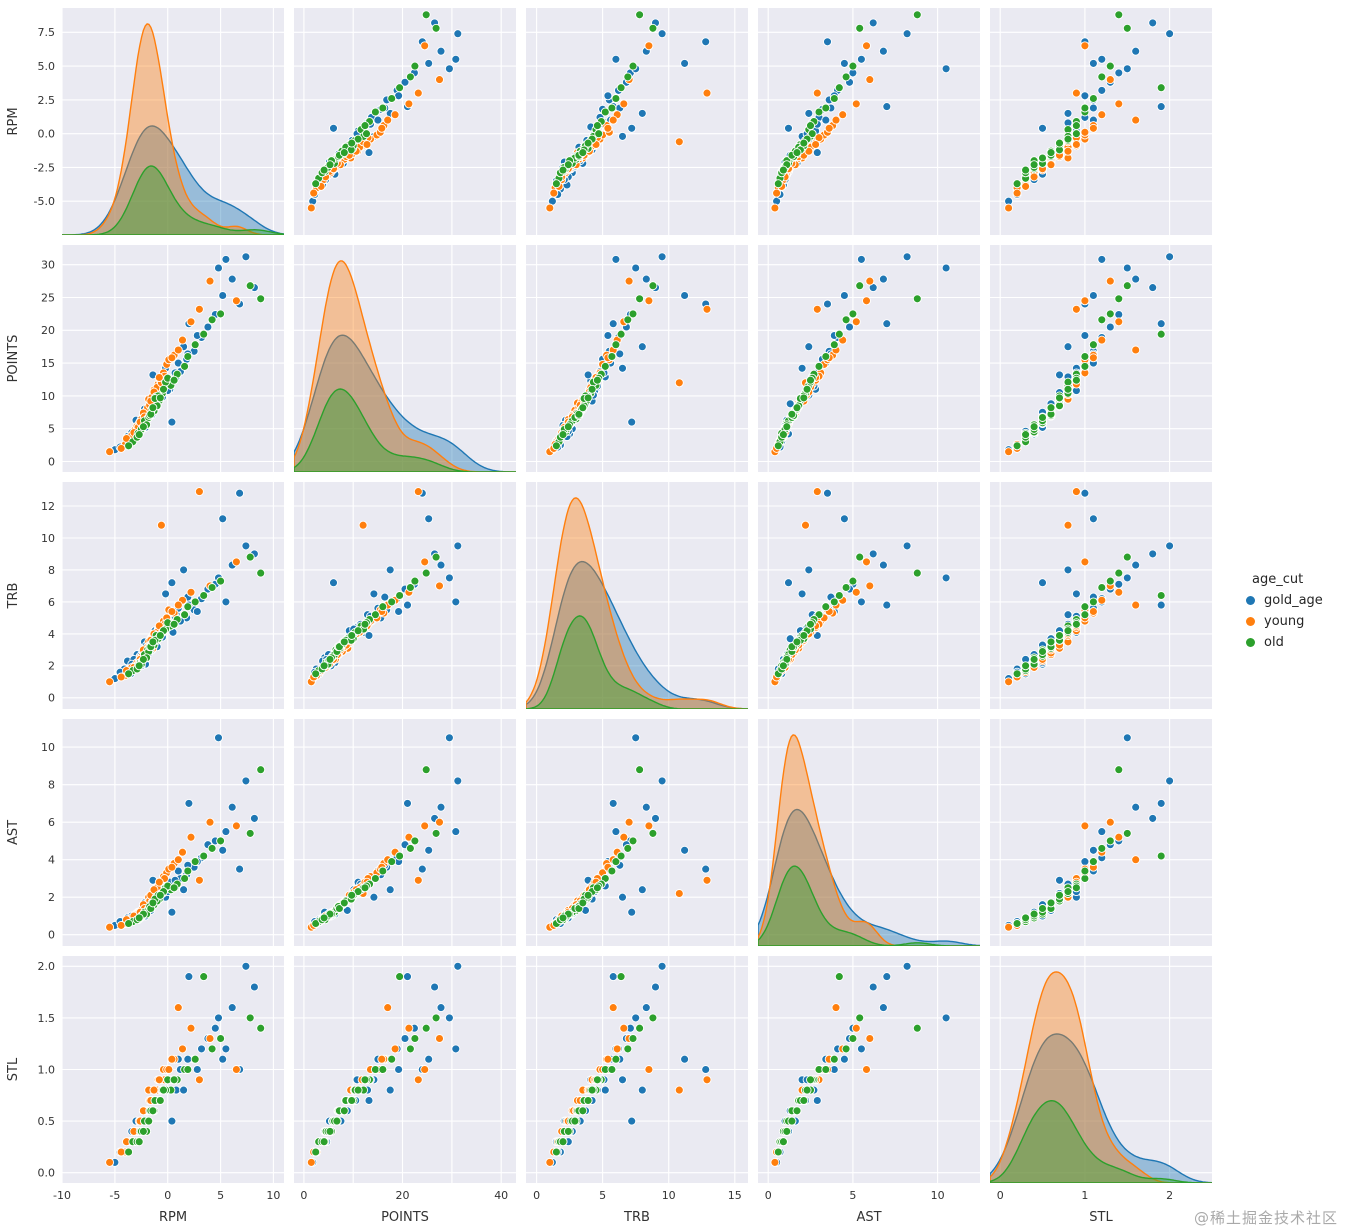 The height and width of the screenshot is (1231, 1346). What do you see at coordinates (48, 265) in the screenshot?
I see `y-tick-label: 30` at bounding box center [48, 265].